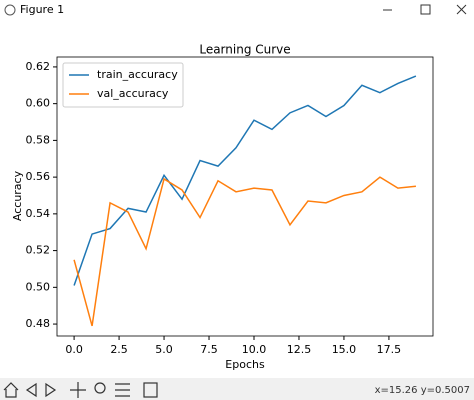 The width and height of the screenshot is (474, 400). I want to click on y-tick-label: 0.62, so click(38, 66).